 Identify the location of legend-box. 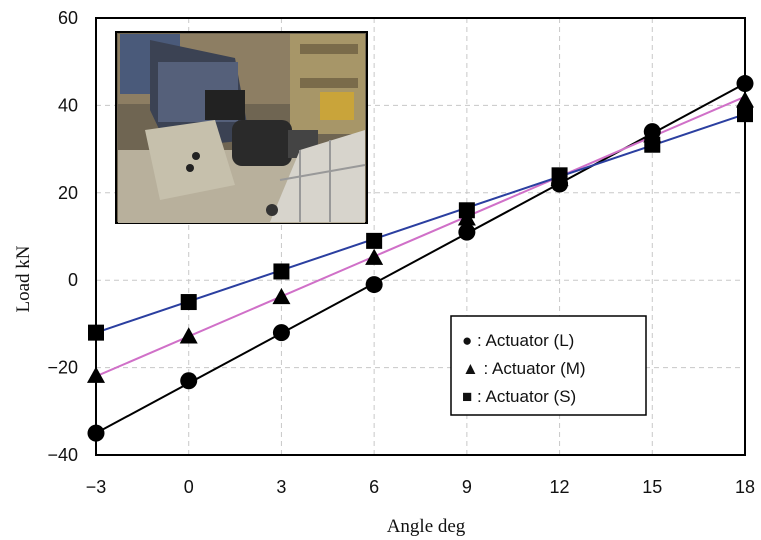
(548, 365).